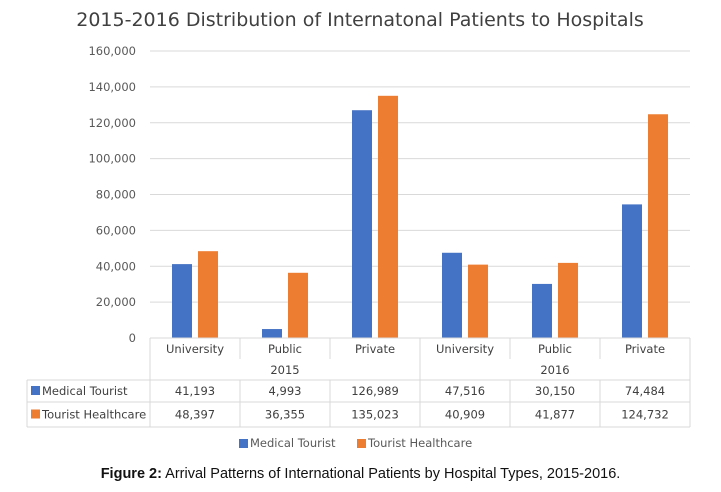 The height and width of the screenshot is (492, 721). What do you see at coordinates (112, 159) in the screenshot?
I see `y-tick-label: 100,000` at bounding box center [112, 159].